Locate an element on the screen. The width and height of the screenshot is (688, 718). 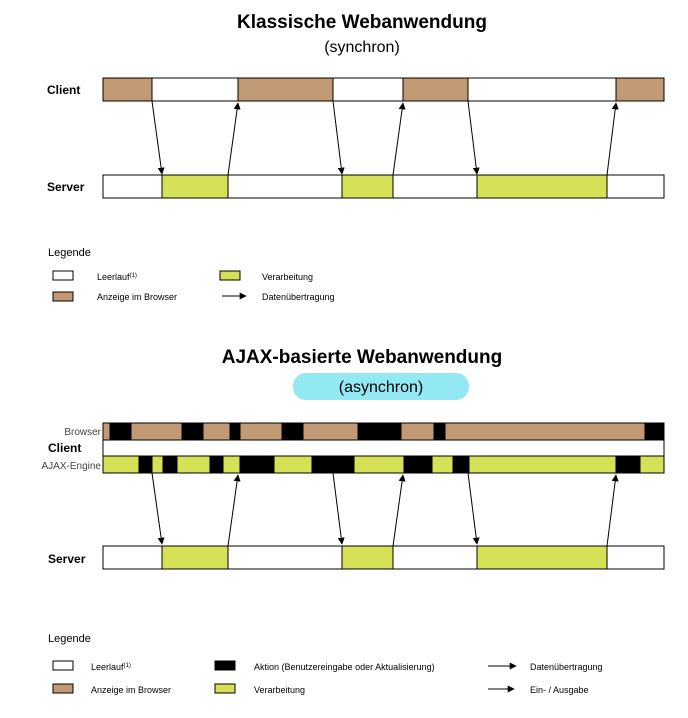
sync-server-timeline is located at coordinates (383, 186).